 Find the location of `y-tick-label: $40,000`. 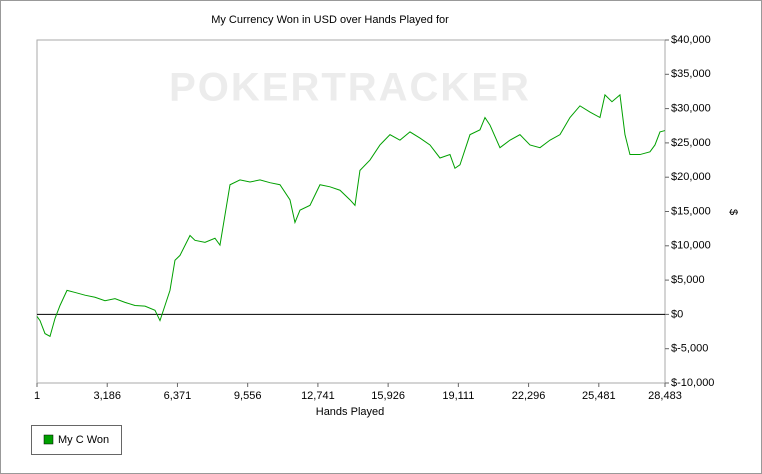

y-tick-label: $40,000 is located at coordinates (691, 40).